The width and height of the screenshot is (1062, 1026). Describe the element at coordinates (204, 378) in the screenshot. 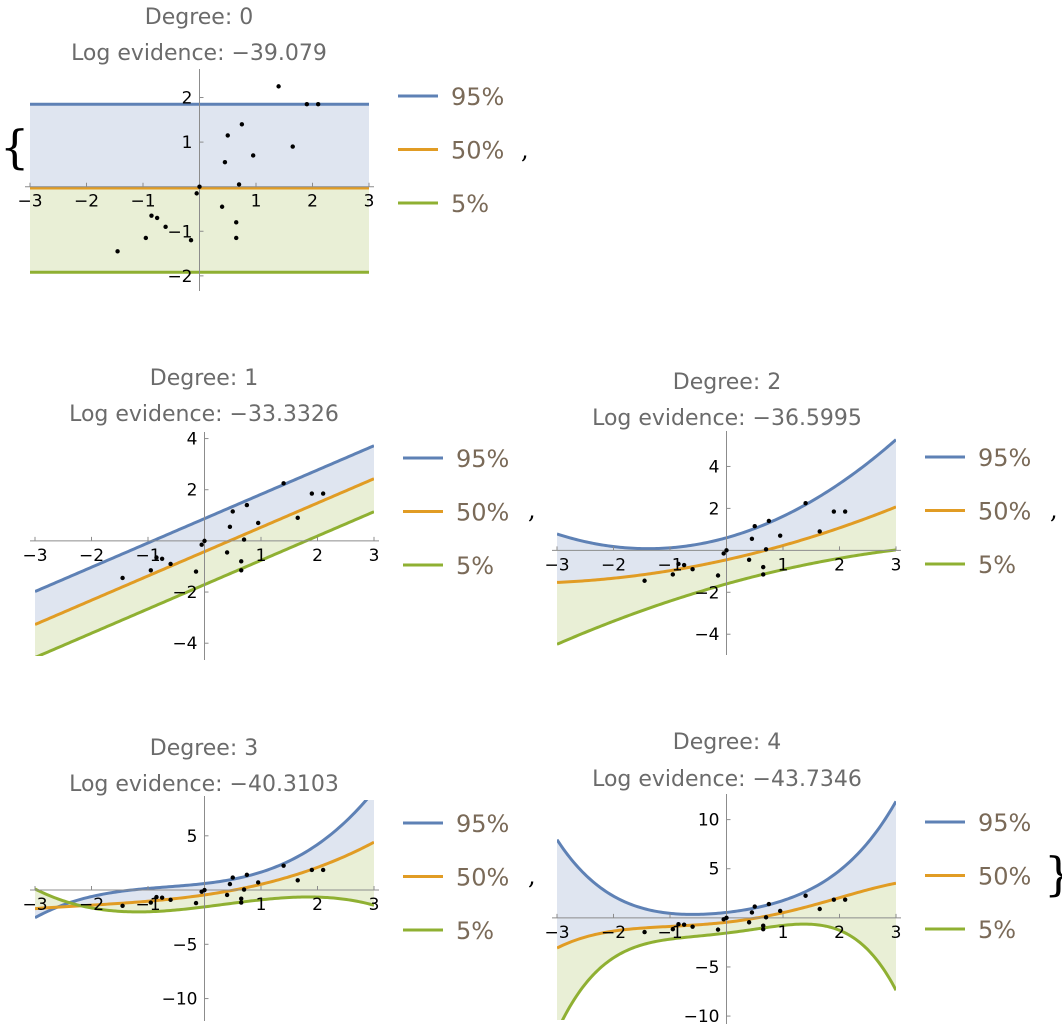

I see `chart-title: Degree: 1` at that location.